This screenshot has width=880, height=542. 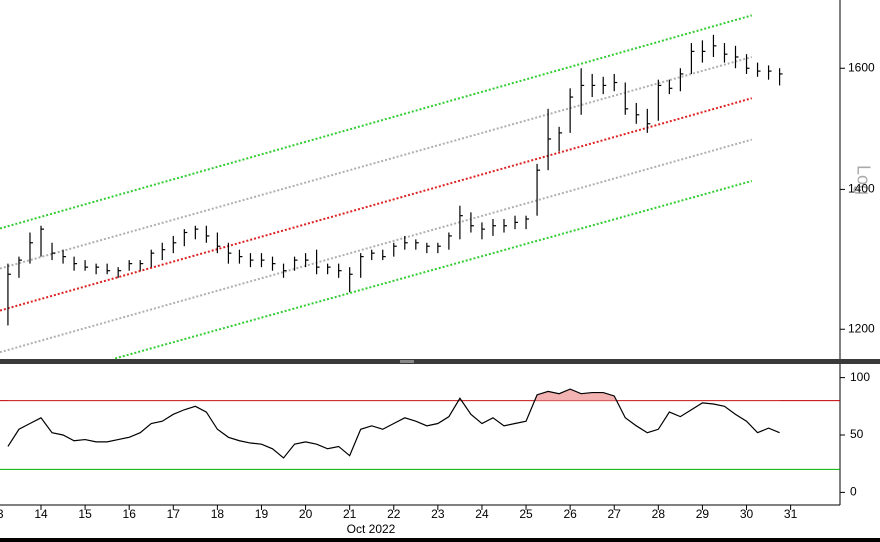 I want to click on x-tick-label: 18, so click(x=218, y=514).